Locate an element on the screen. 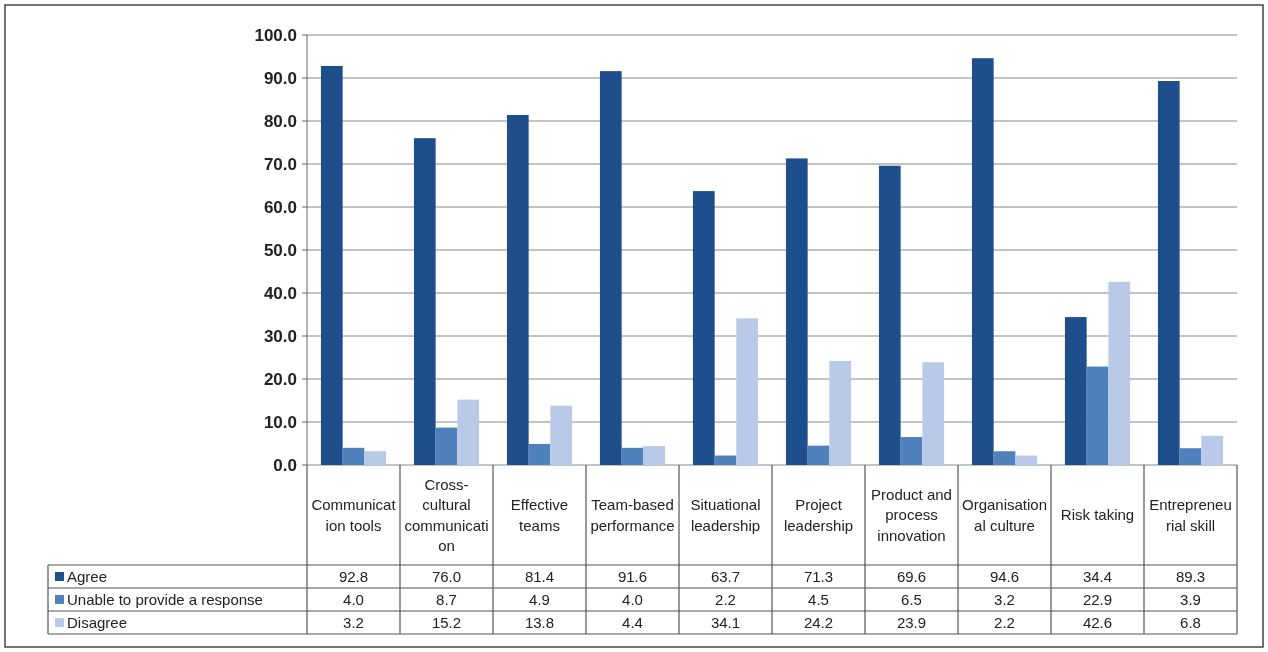  data-label: 6.8 is located at coordinates (1190, 622).